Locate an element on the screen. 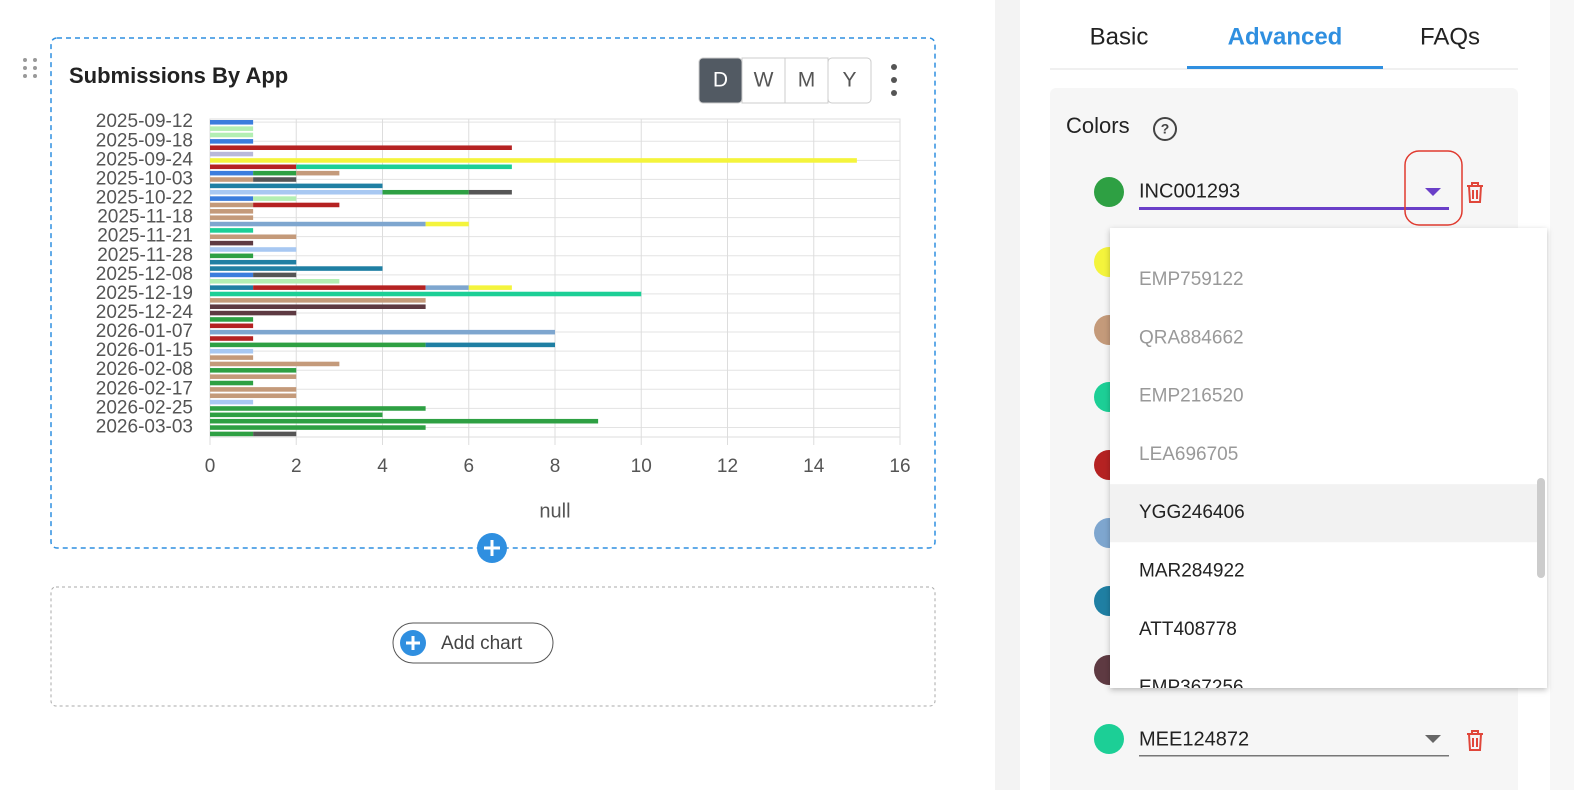 This screenshot has height=790, width=1574. range-button-label: M is located at coordinates (807, 80).